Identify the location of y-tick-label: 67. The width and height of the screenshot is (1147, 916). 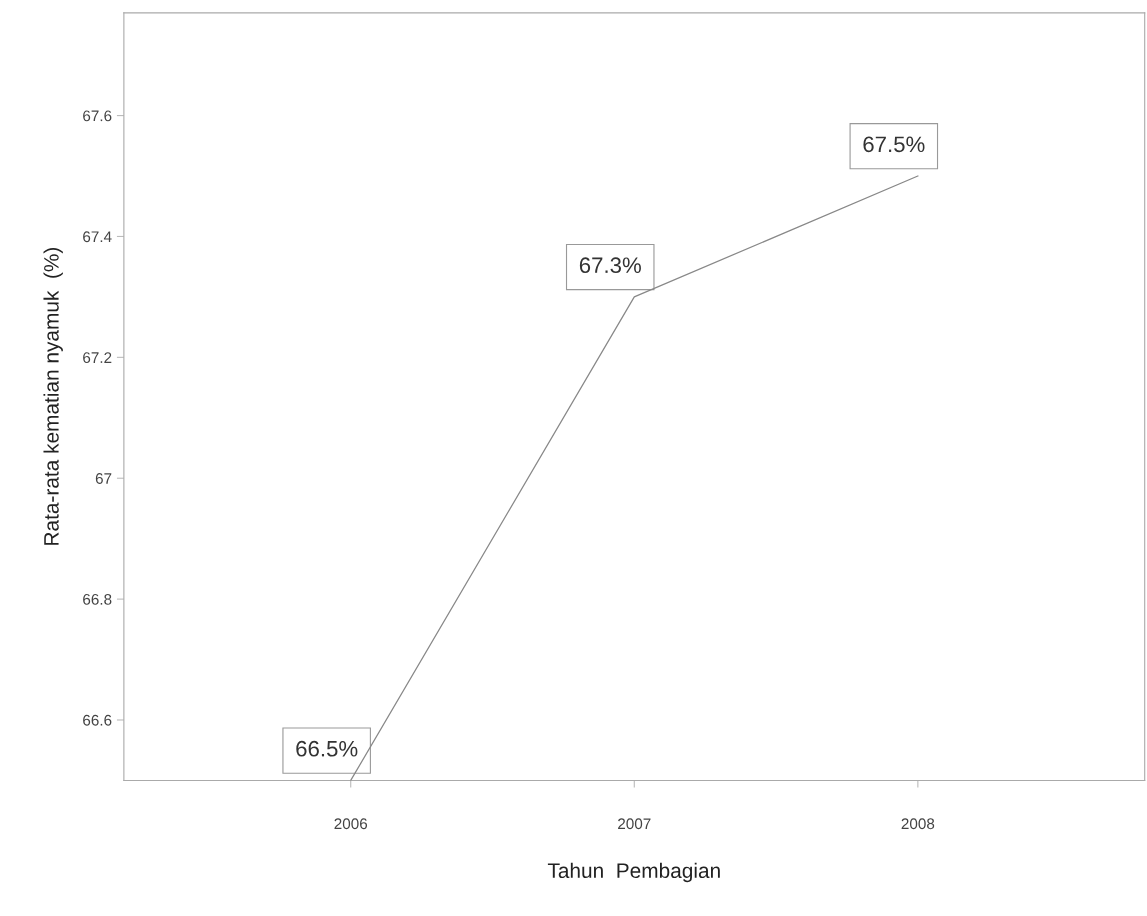
(103, 478).